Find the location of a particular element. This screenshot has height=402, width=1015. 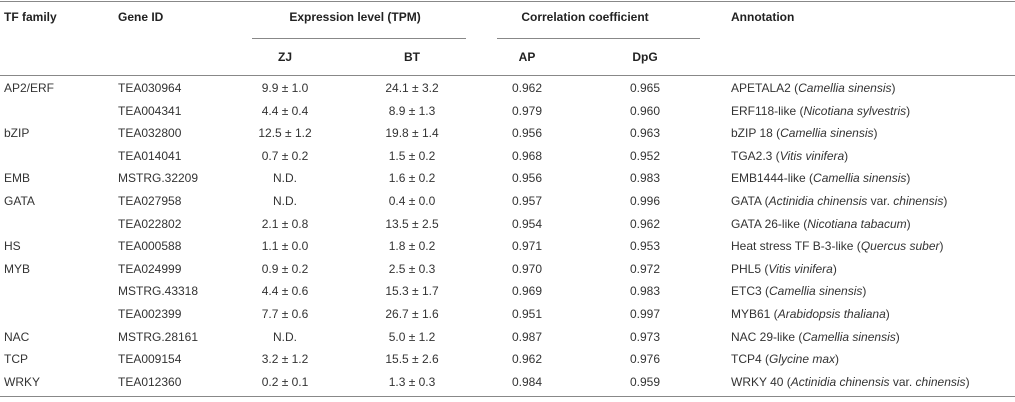

annotation-part: TGA2.3 ( is located at coordinates (755, 155).